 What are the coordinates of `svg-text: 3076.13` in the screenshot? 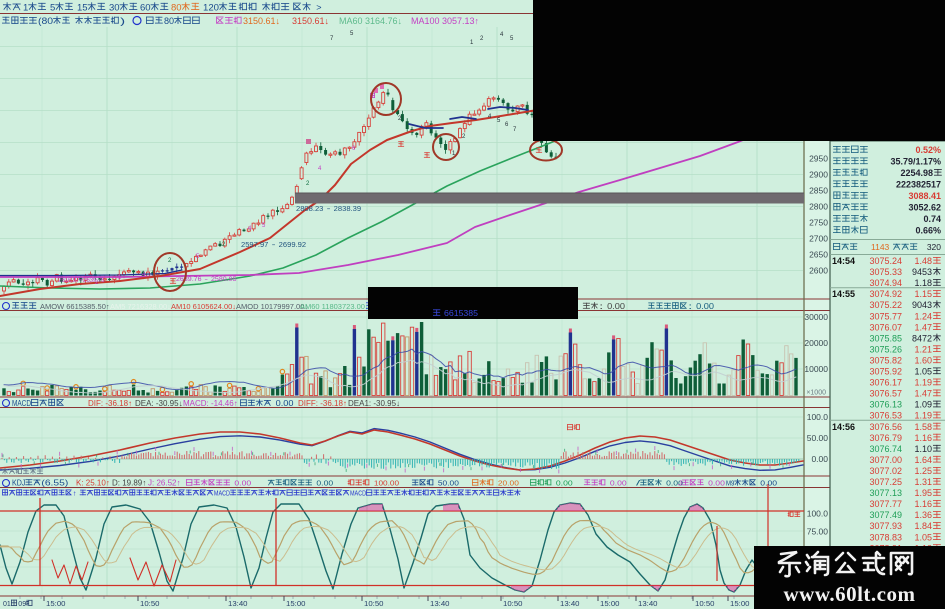 It's located at (885, 405).